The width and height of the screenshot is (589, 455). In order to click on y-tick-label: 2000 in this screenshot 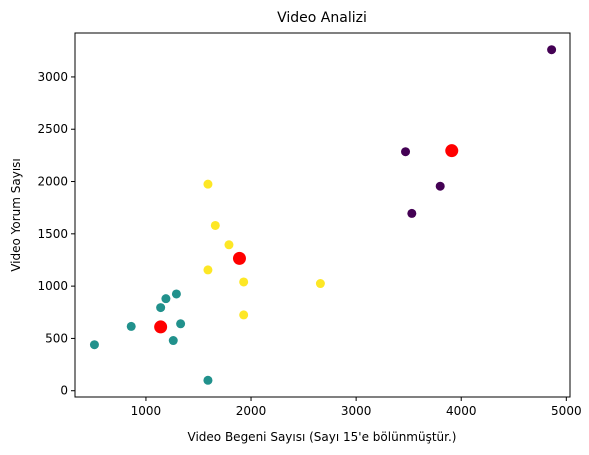, I will do `click(52, 182)`.